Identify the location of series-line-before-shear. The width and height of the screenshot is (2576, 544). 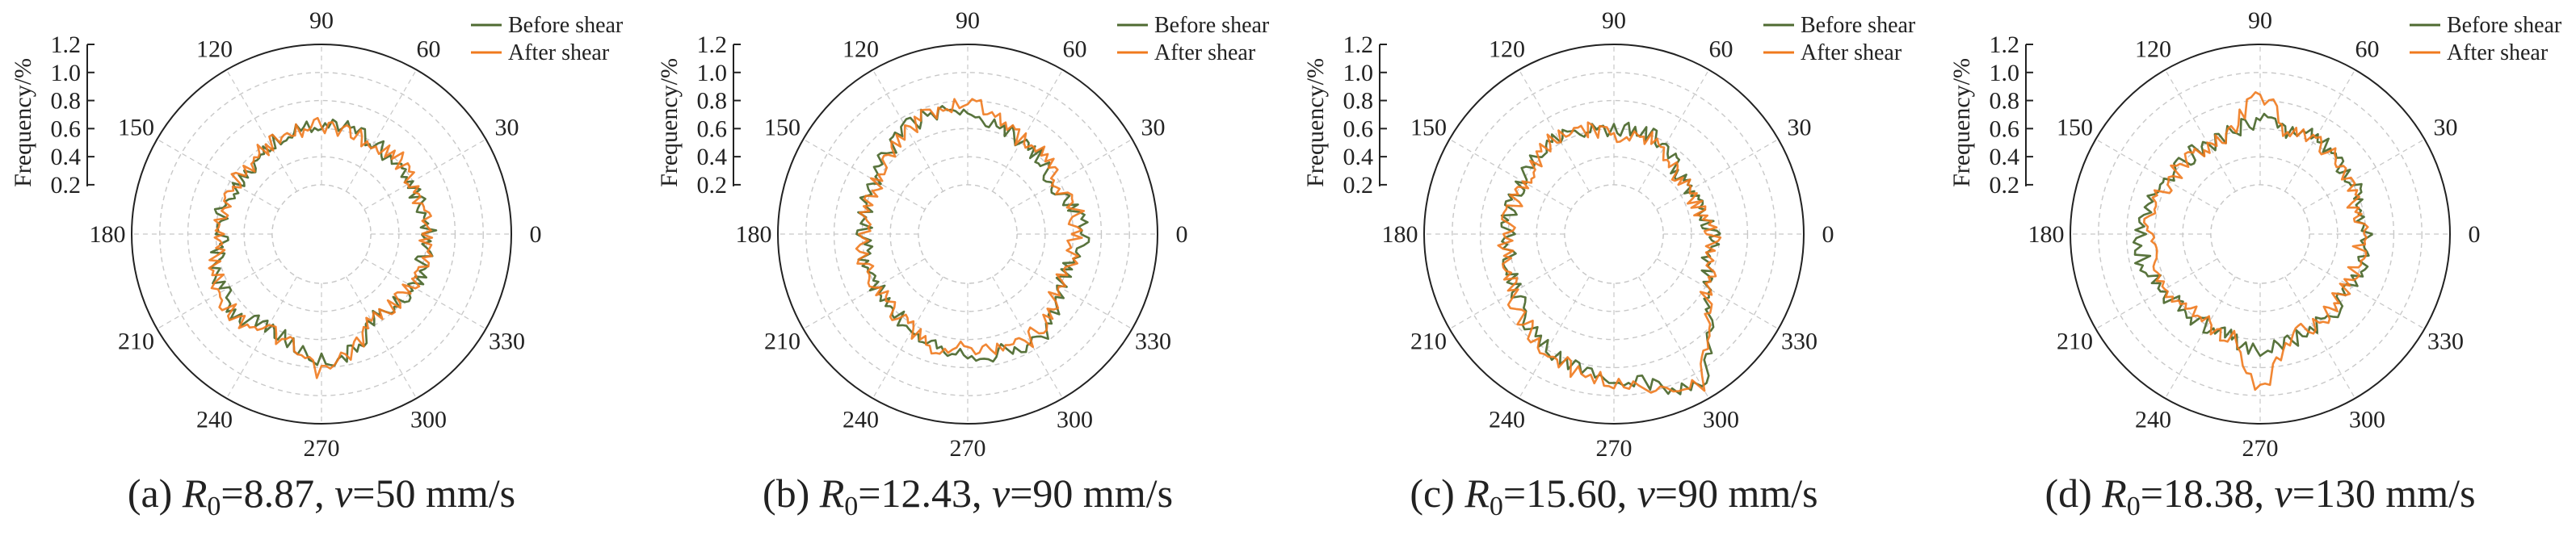
(2253, 235).